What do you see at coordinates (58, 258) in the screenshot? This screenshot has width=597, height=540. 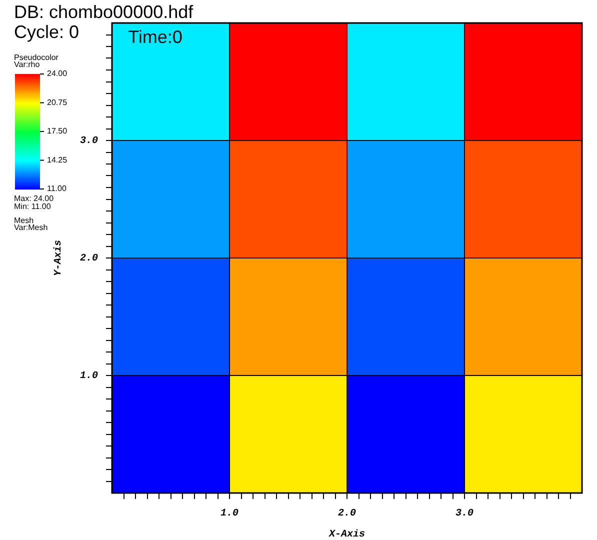 I see `y-axis-title: Y-Axis` at bounding box center [58, 258].